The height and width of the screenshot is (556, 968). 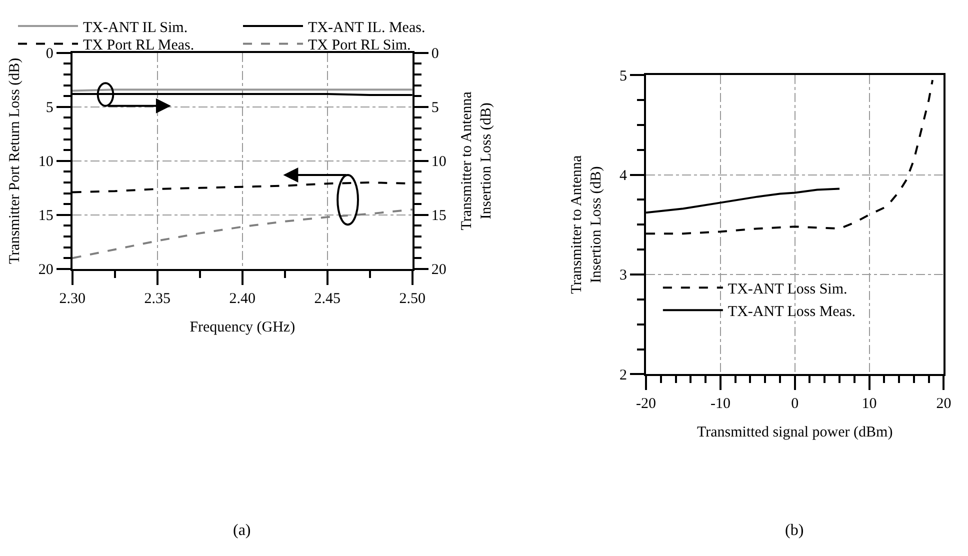 I want to click on x-tick-label: 2.30, so click(x=72, y=298).